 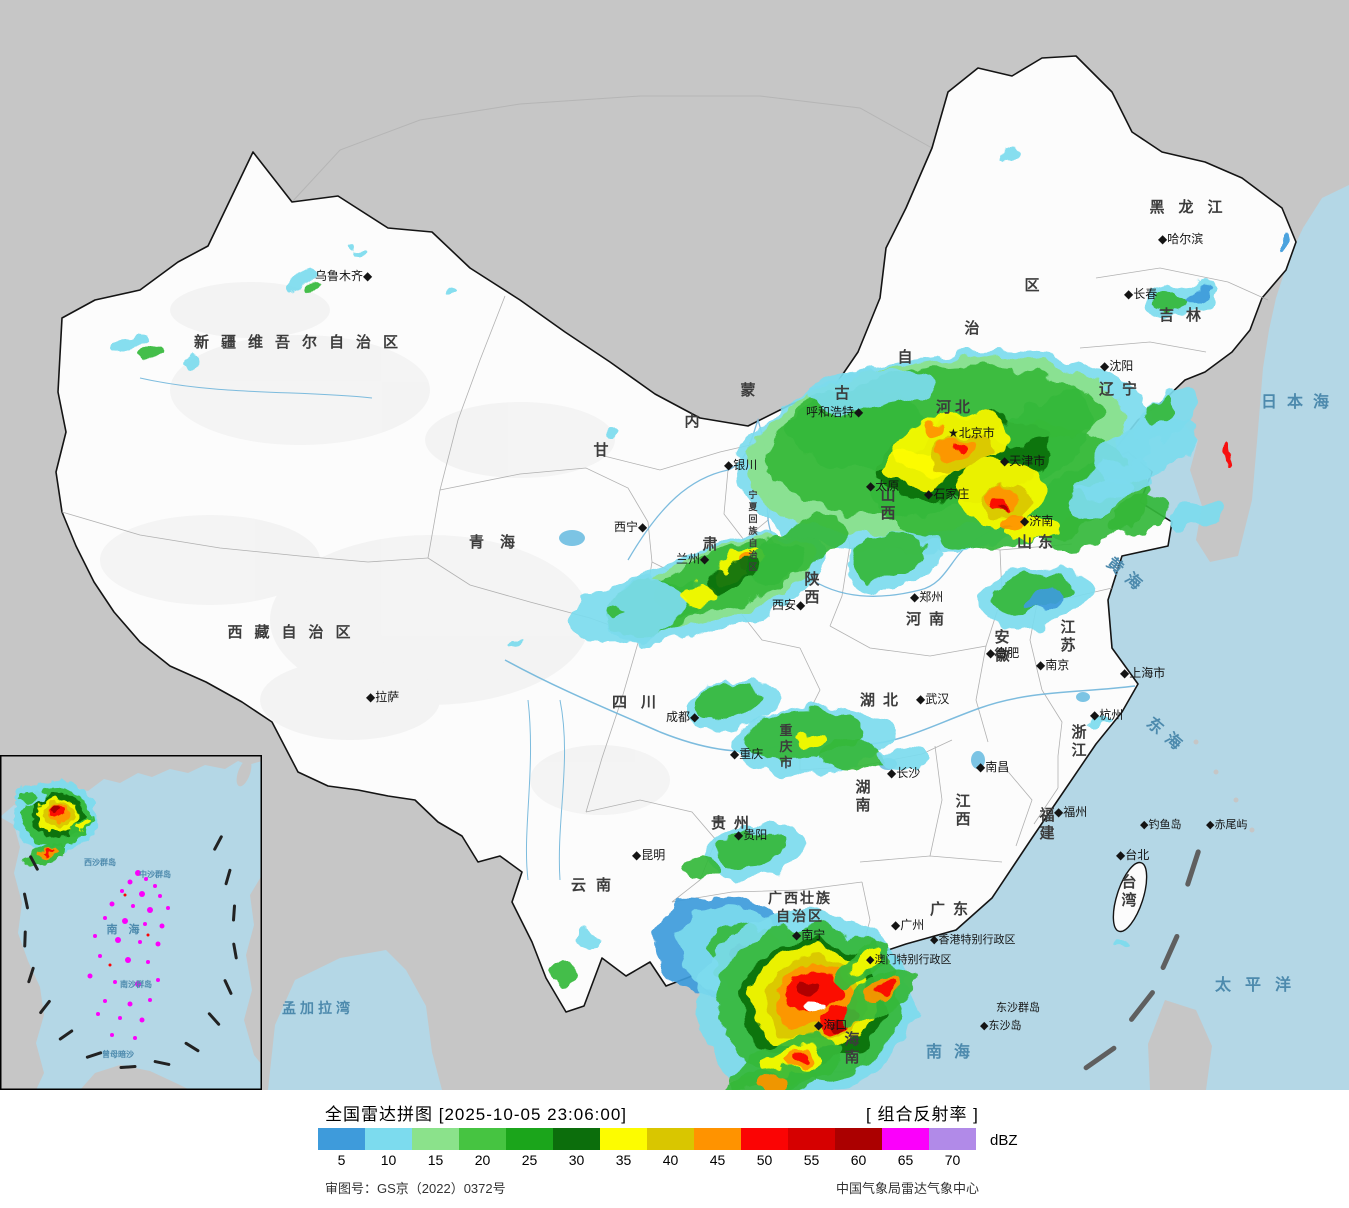 I want to click on luzon-island, so click(x=1180, y=1045).